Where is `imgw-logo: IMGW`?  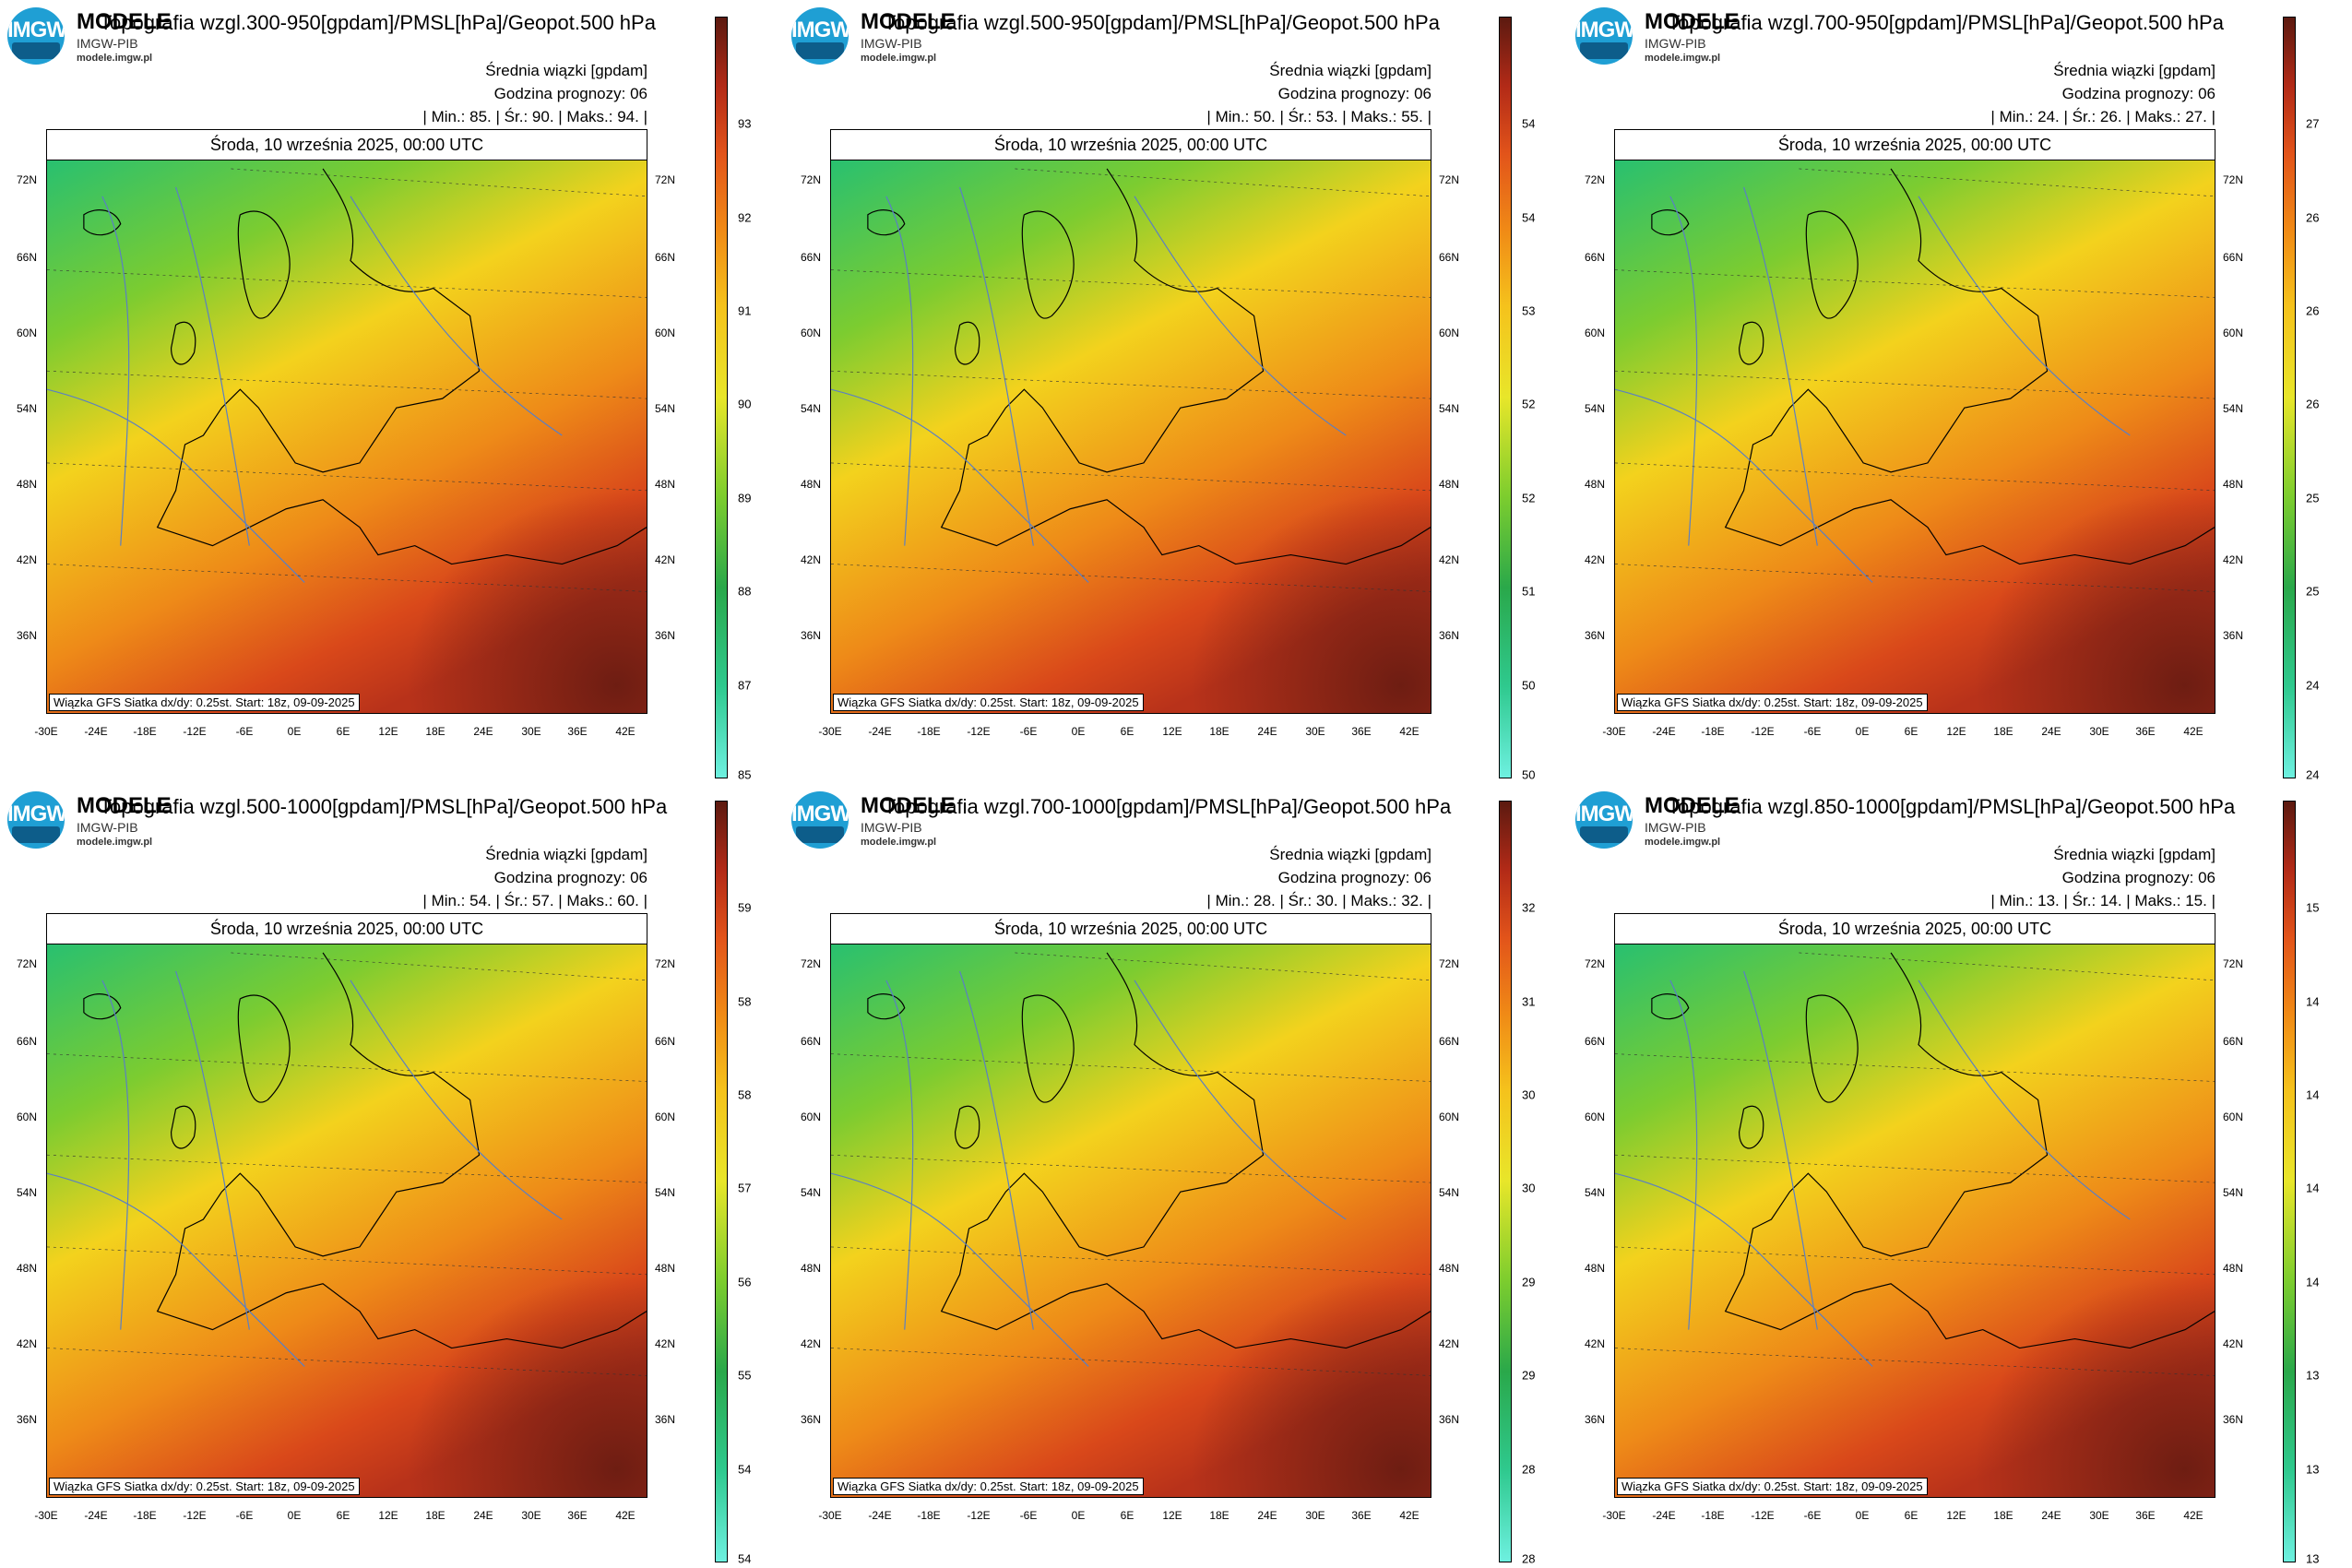 imgw-logo: IMGW is located at coordinates (820, 820).